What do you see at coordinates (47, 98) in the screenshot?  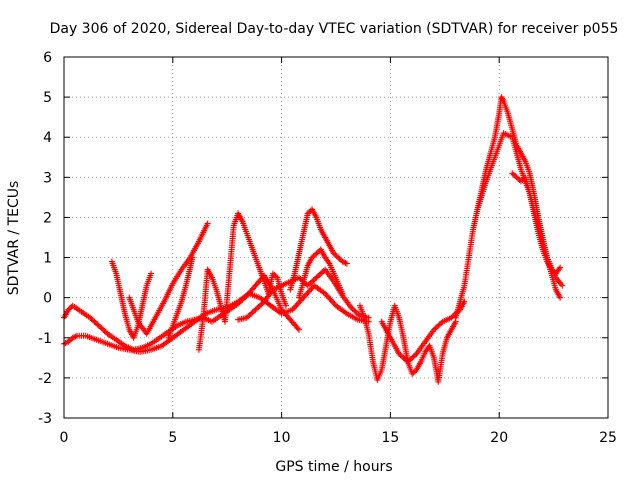 I see `y-tick-label: 5` at bounding box center [47, 98].